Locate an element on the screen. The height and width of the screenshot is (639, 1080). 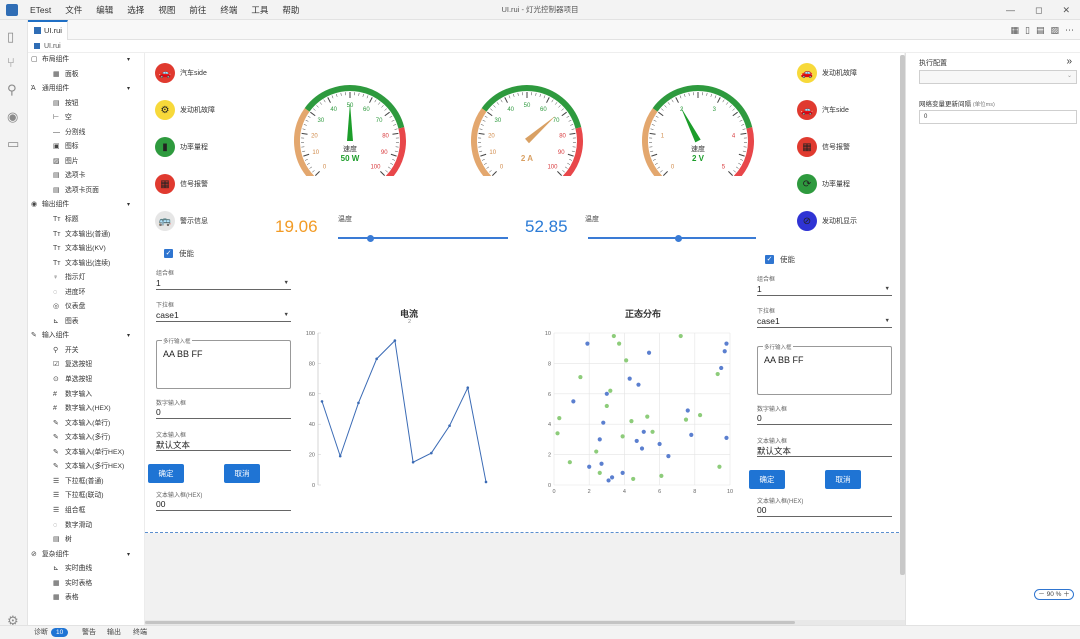
tree-item: ☰ 下拉框(联动) is located at coordinates (86, 496).